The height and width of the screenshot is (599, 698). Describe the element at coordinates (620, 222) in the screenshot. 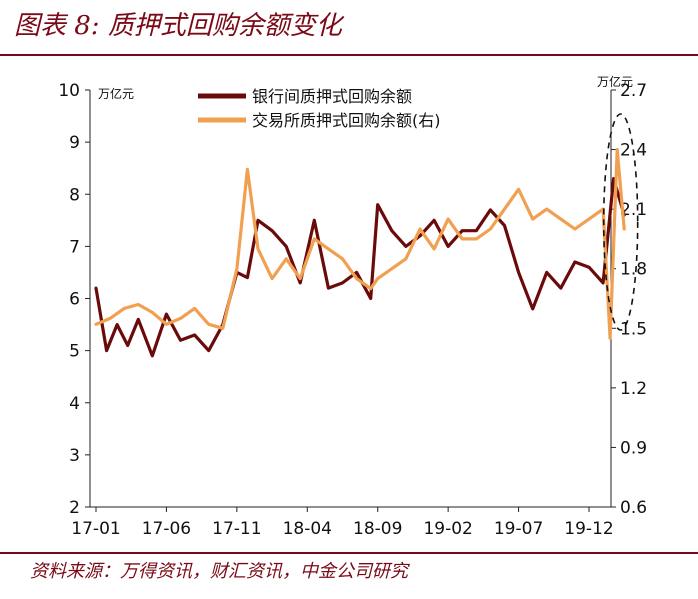

I see `highlight-ellipse` at that location.